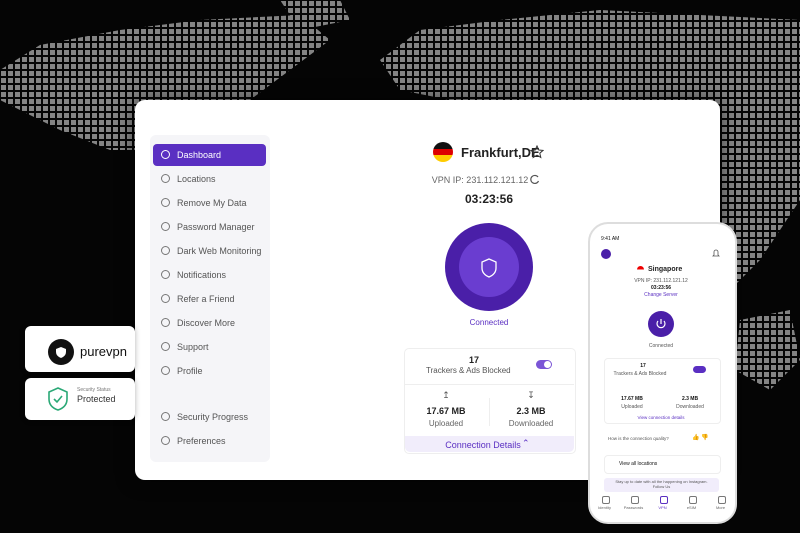 This screenshot has width=800, height=533. I want to click on phone-status: Connected, so click(661, 346).